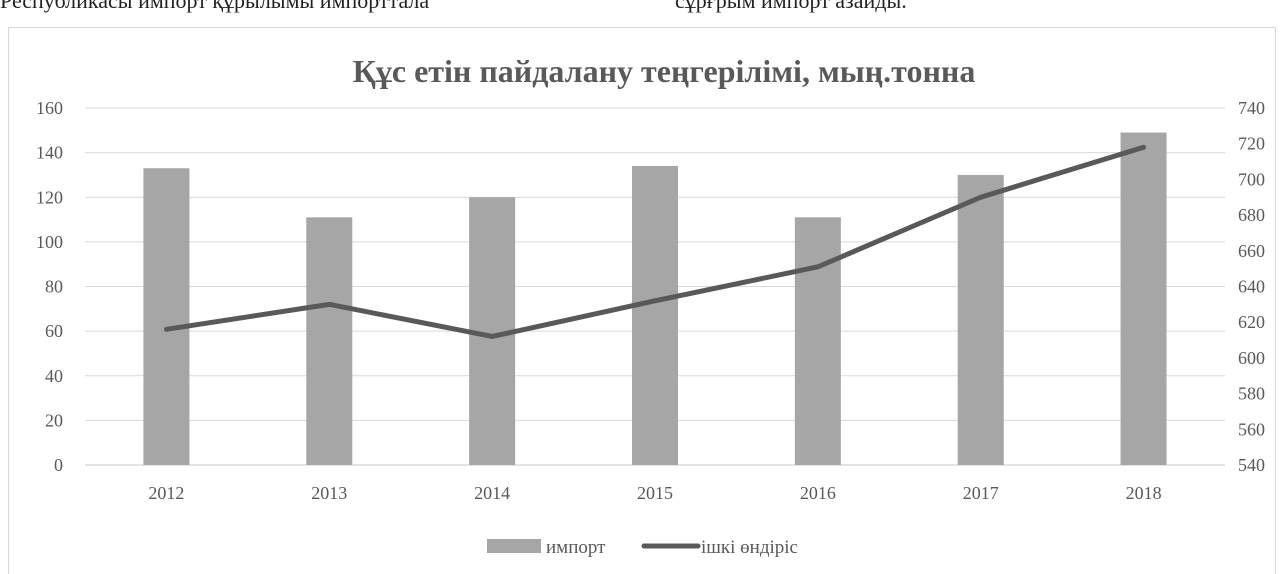 This screenshot has width=1282, height=574. I want to click on y-right-tick-label: 680, so click(1251, 215).